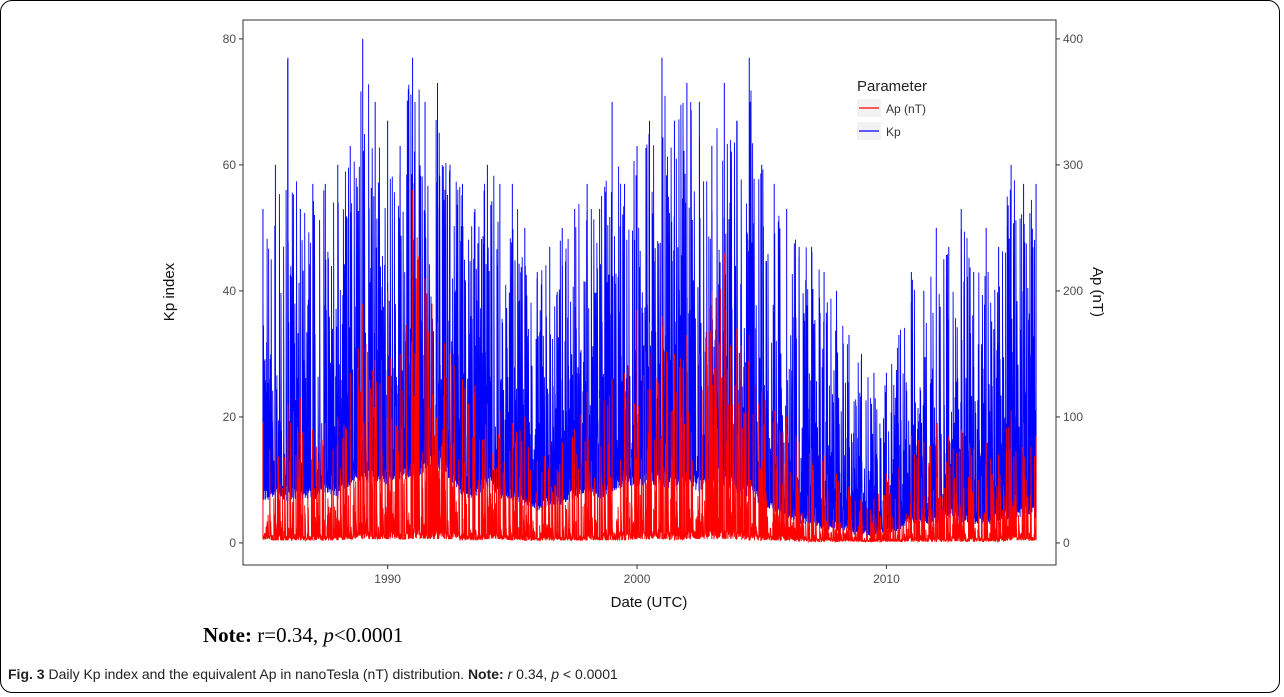  Describe the element at coordinates (1097, 292) in the screenshot. I see `y2-axis-title: Ap (nT)` at that location.